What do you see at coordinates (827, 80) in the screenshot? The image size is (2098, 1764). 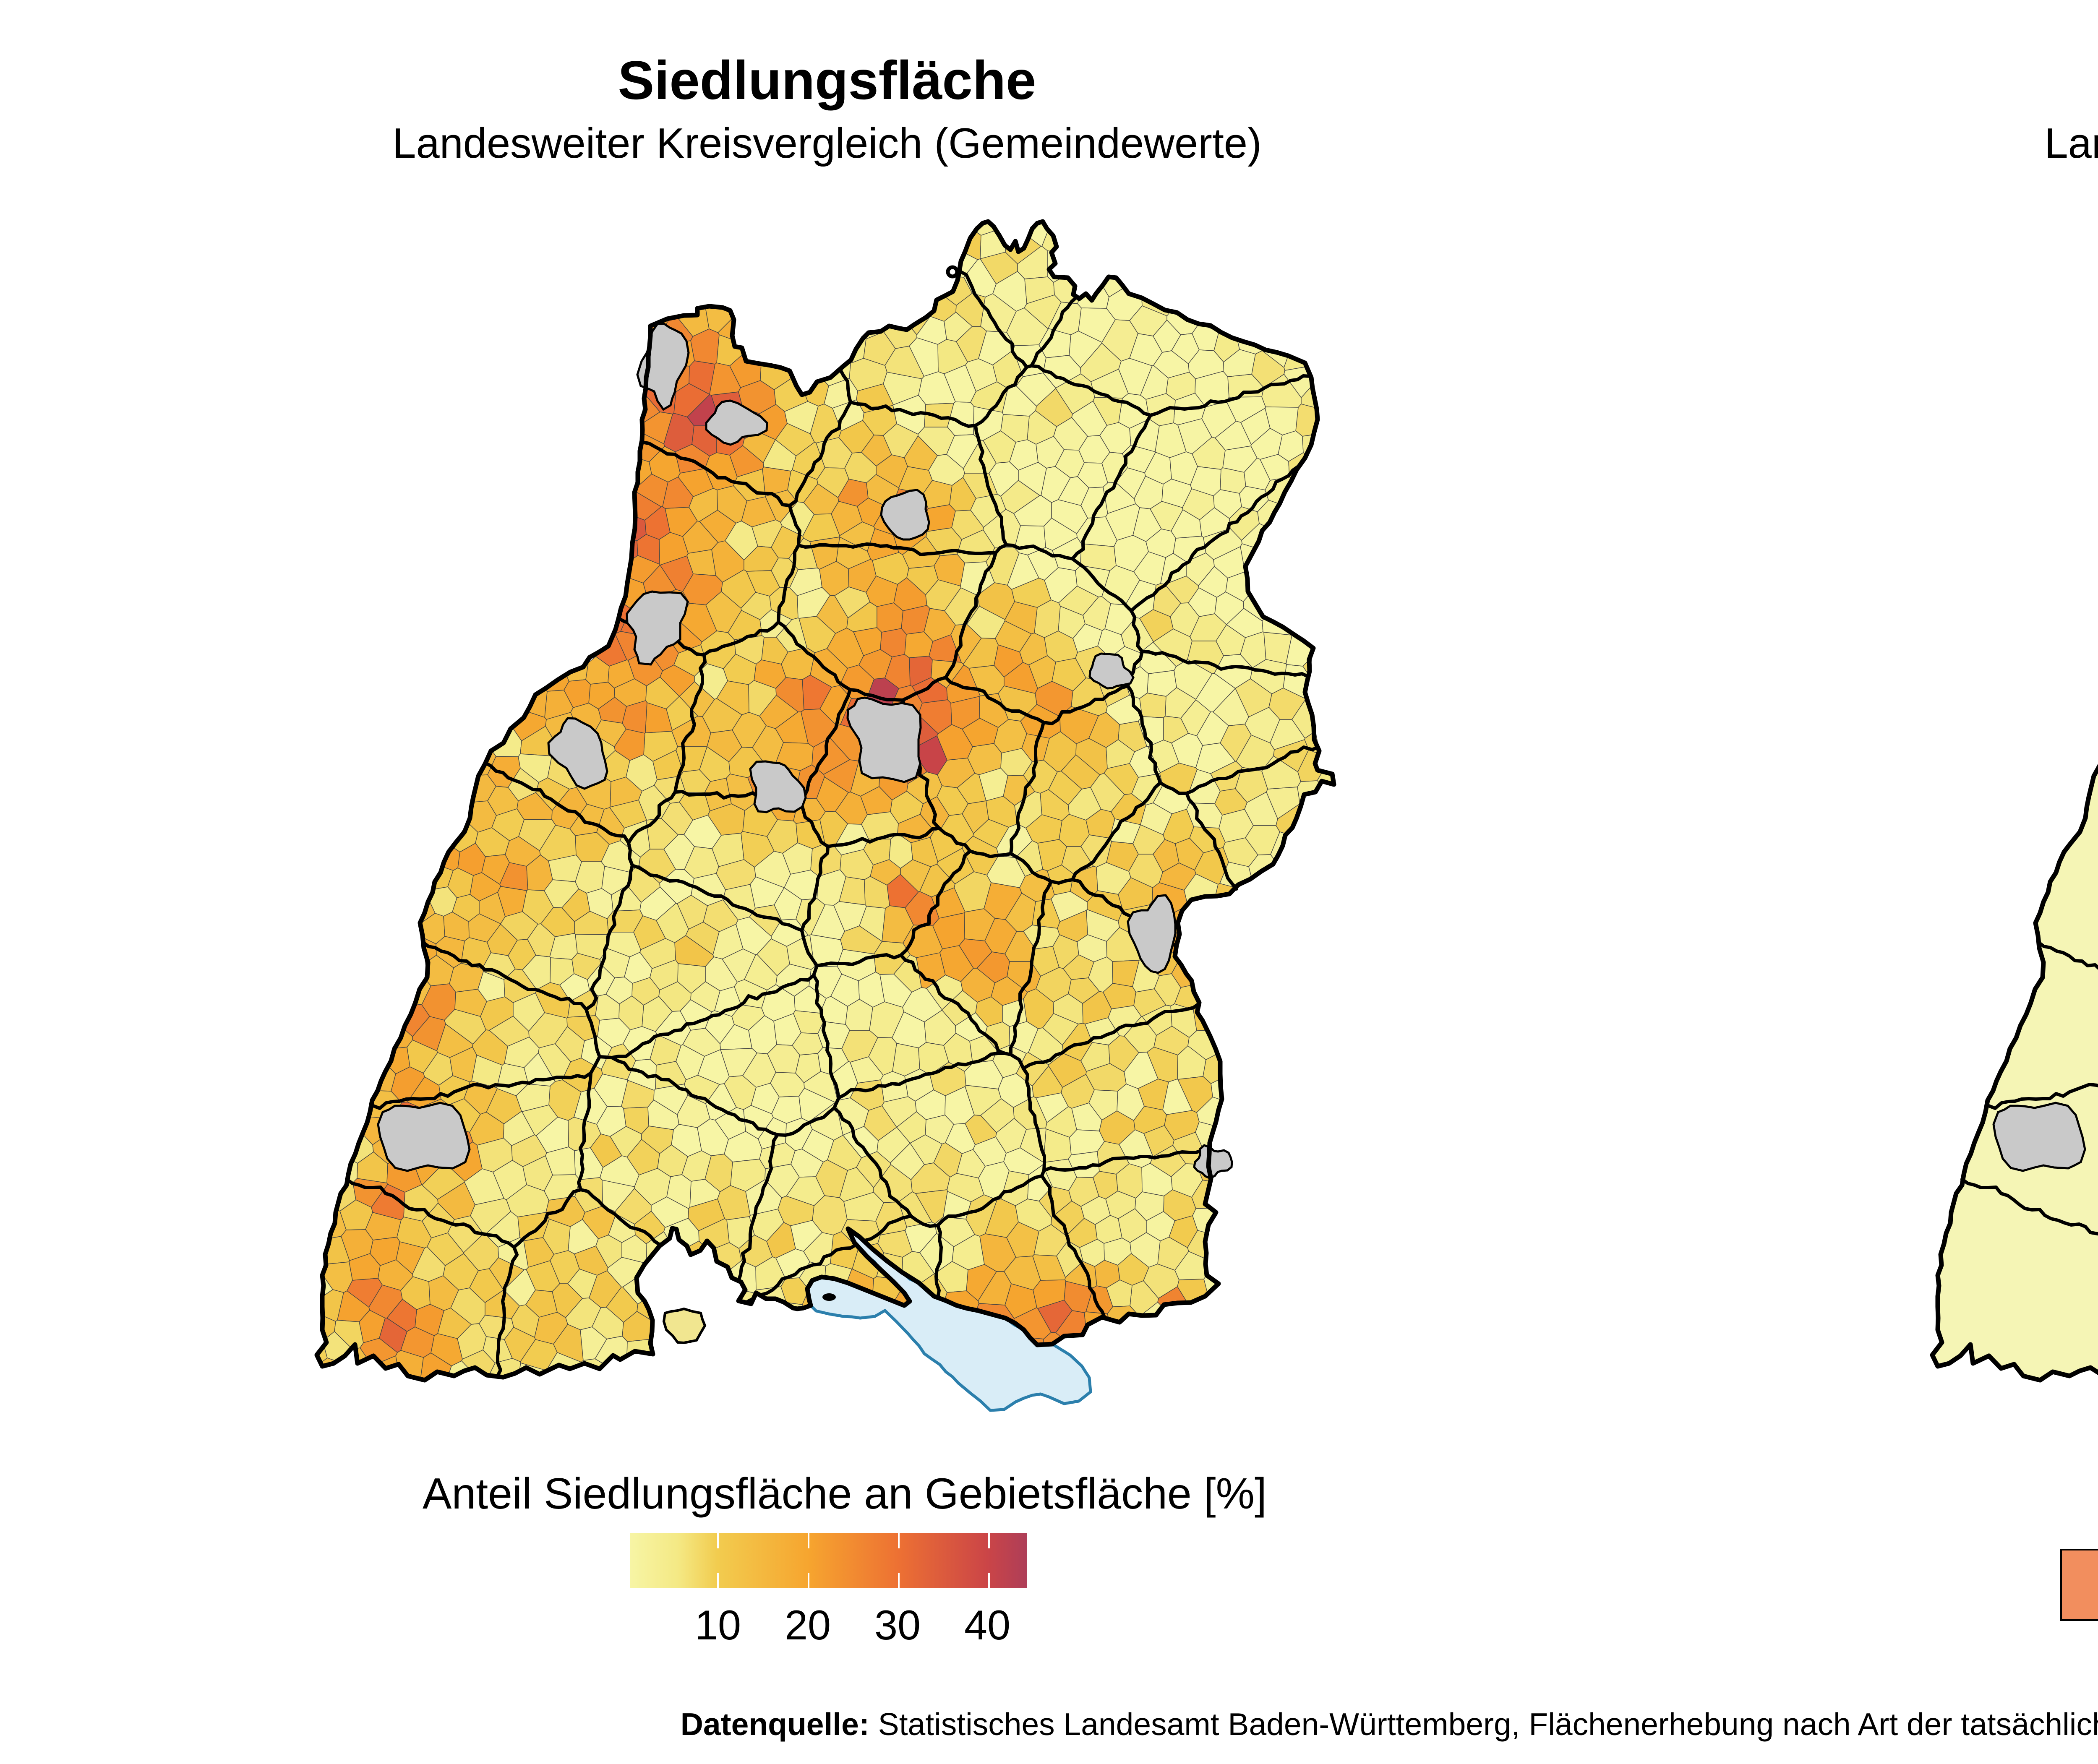 I see `svg-text: Siedlungsfläche` at bounding box center [827, 80].